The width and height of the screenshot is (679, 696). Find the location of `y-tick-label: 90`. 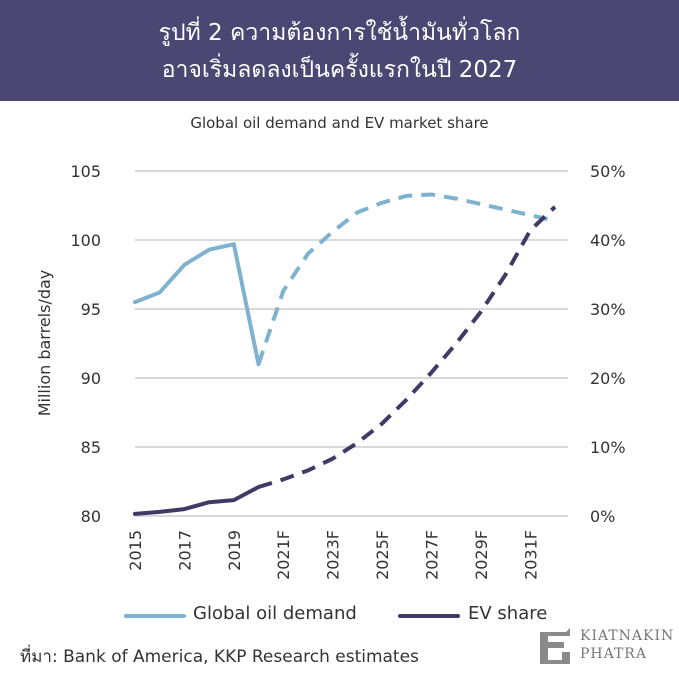

y-tick-label: 90 is located at coordinates (91, 378).